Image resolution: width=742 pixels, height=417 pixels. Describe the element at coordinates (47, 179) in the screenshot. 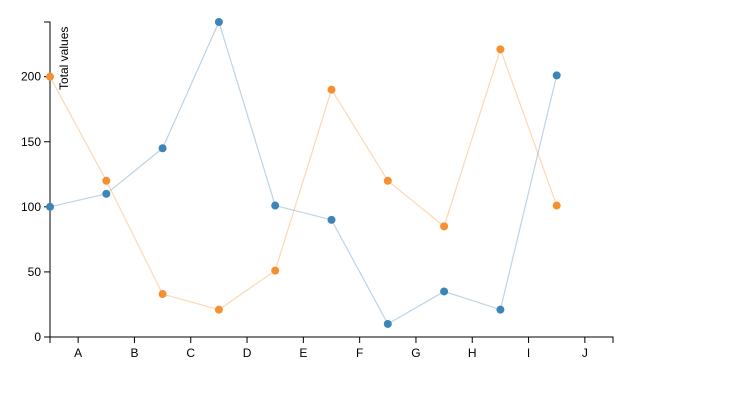

I see `y-axis` at that location.